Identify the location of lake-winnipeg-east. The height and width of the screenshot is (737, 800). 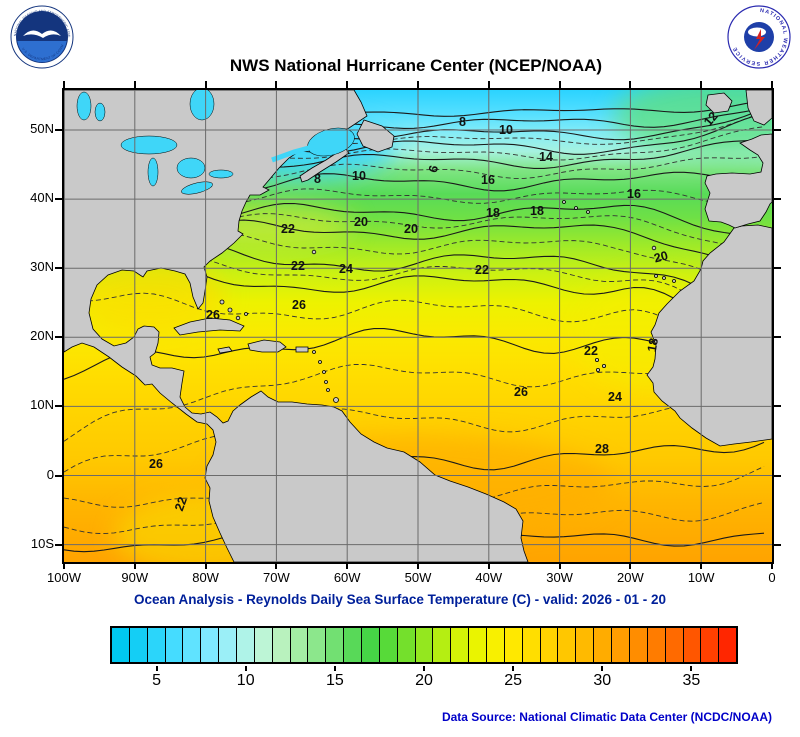
(100, 112).